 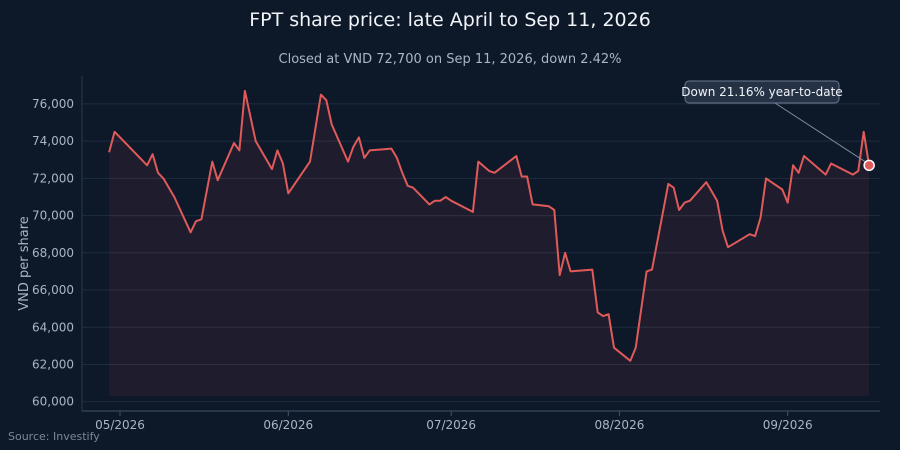 I want to click on y-tick-label: 70,000, so click(x=53, y=216).